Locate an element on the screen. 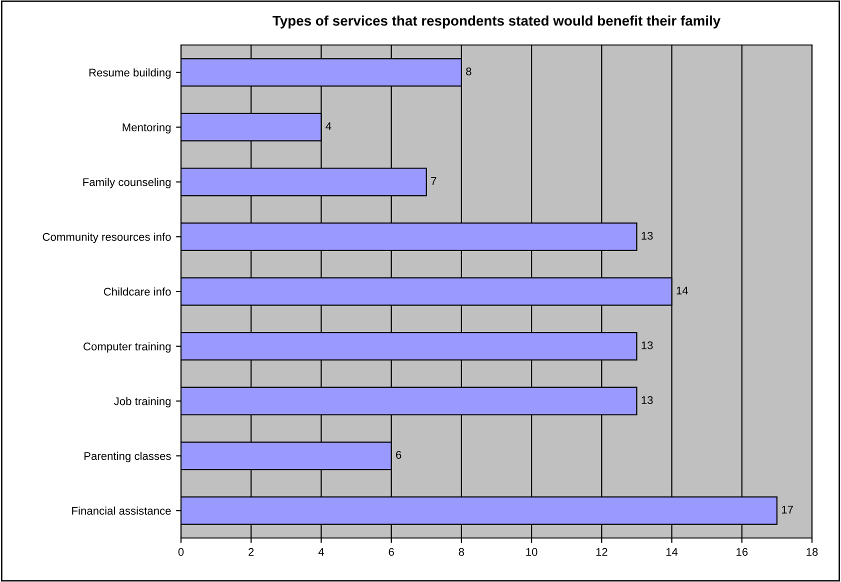 The height and width of the screenshot is (582, 841). data-label: 14 is located at coordinates (682, 290).